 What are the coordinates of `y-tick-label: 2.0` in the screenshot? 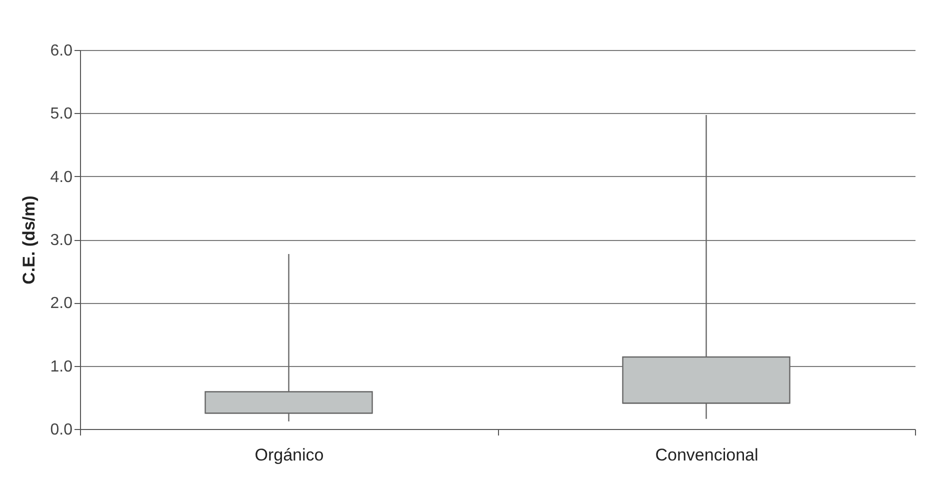 It's located at (61, 303).